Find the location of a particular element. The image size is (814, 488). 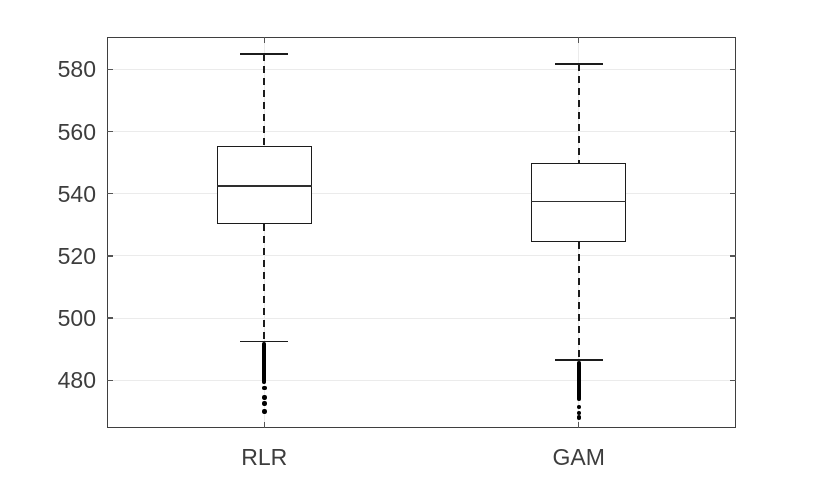

y-tick-label: 520 is located at coordinates (76, 255).